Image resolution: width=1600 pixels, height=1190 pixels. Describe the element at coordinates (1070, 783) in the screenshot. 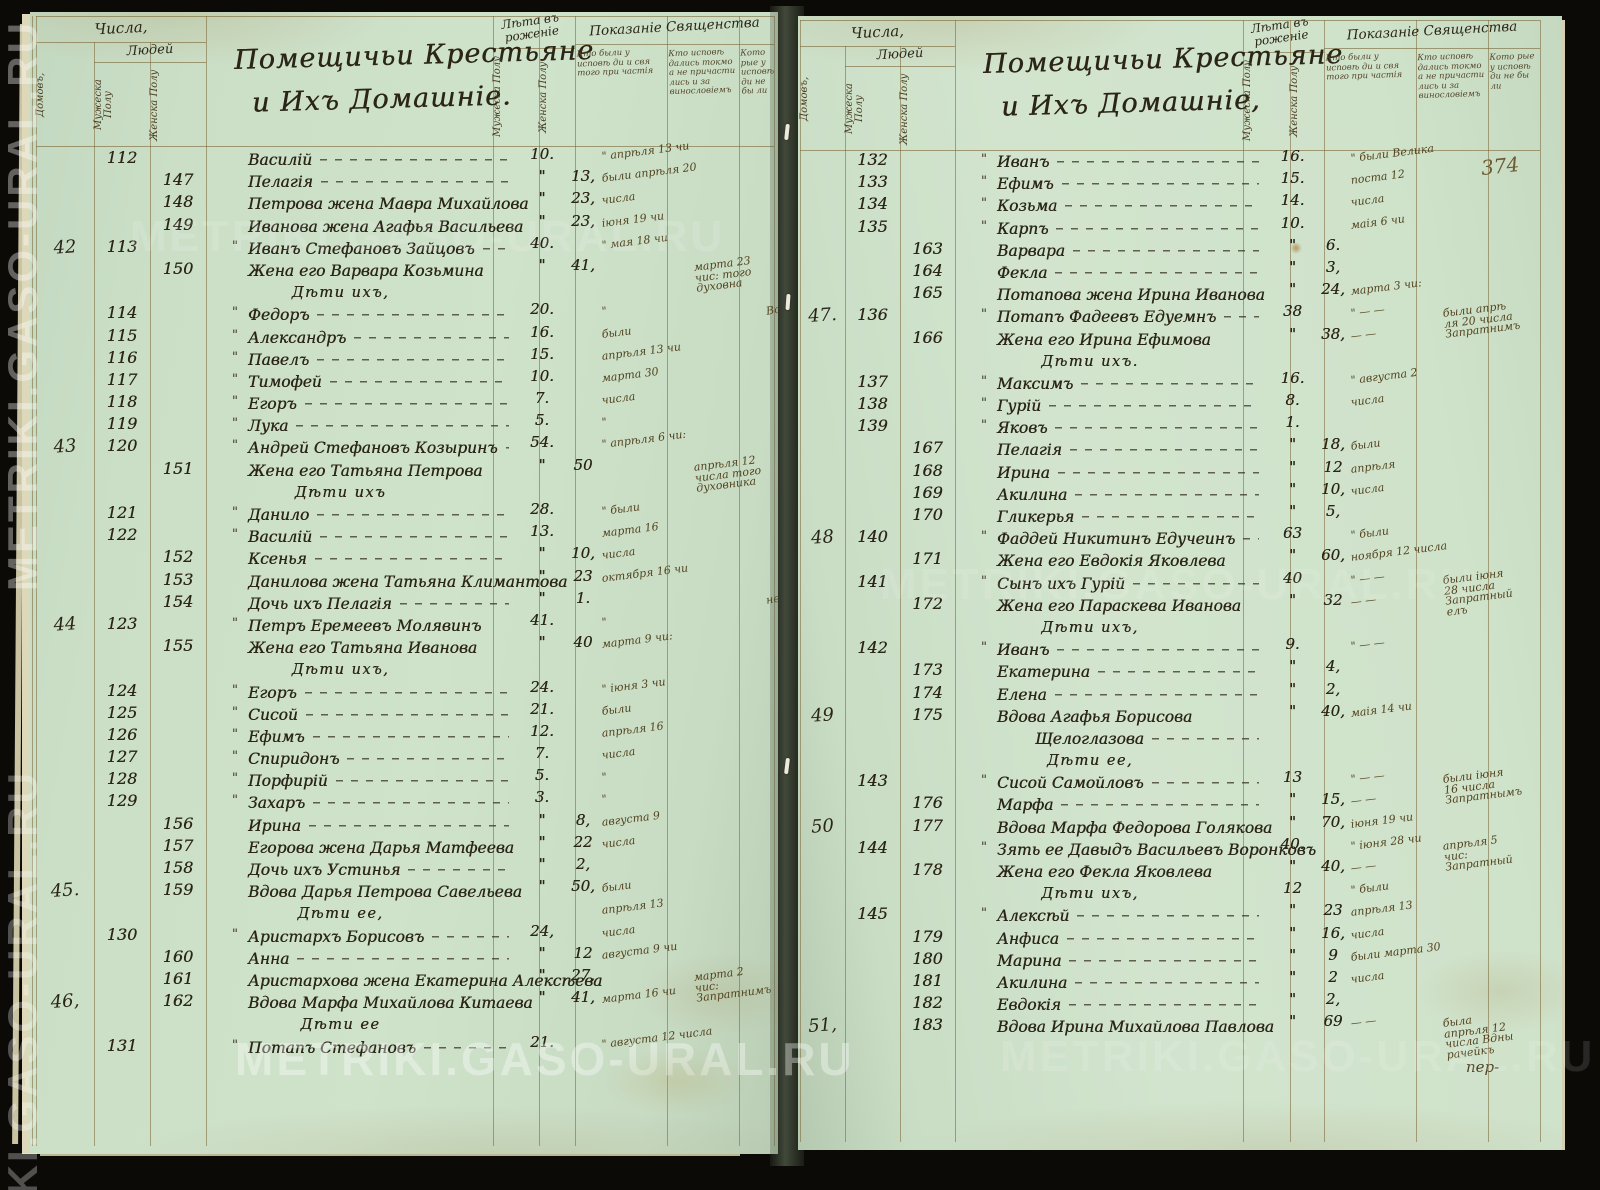

I see `entry-name: Сисой Самойловъ` at that location.